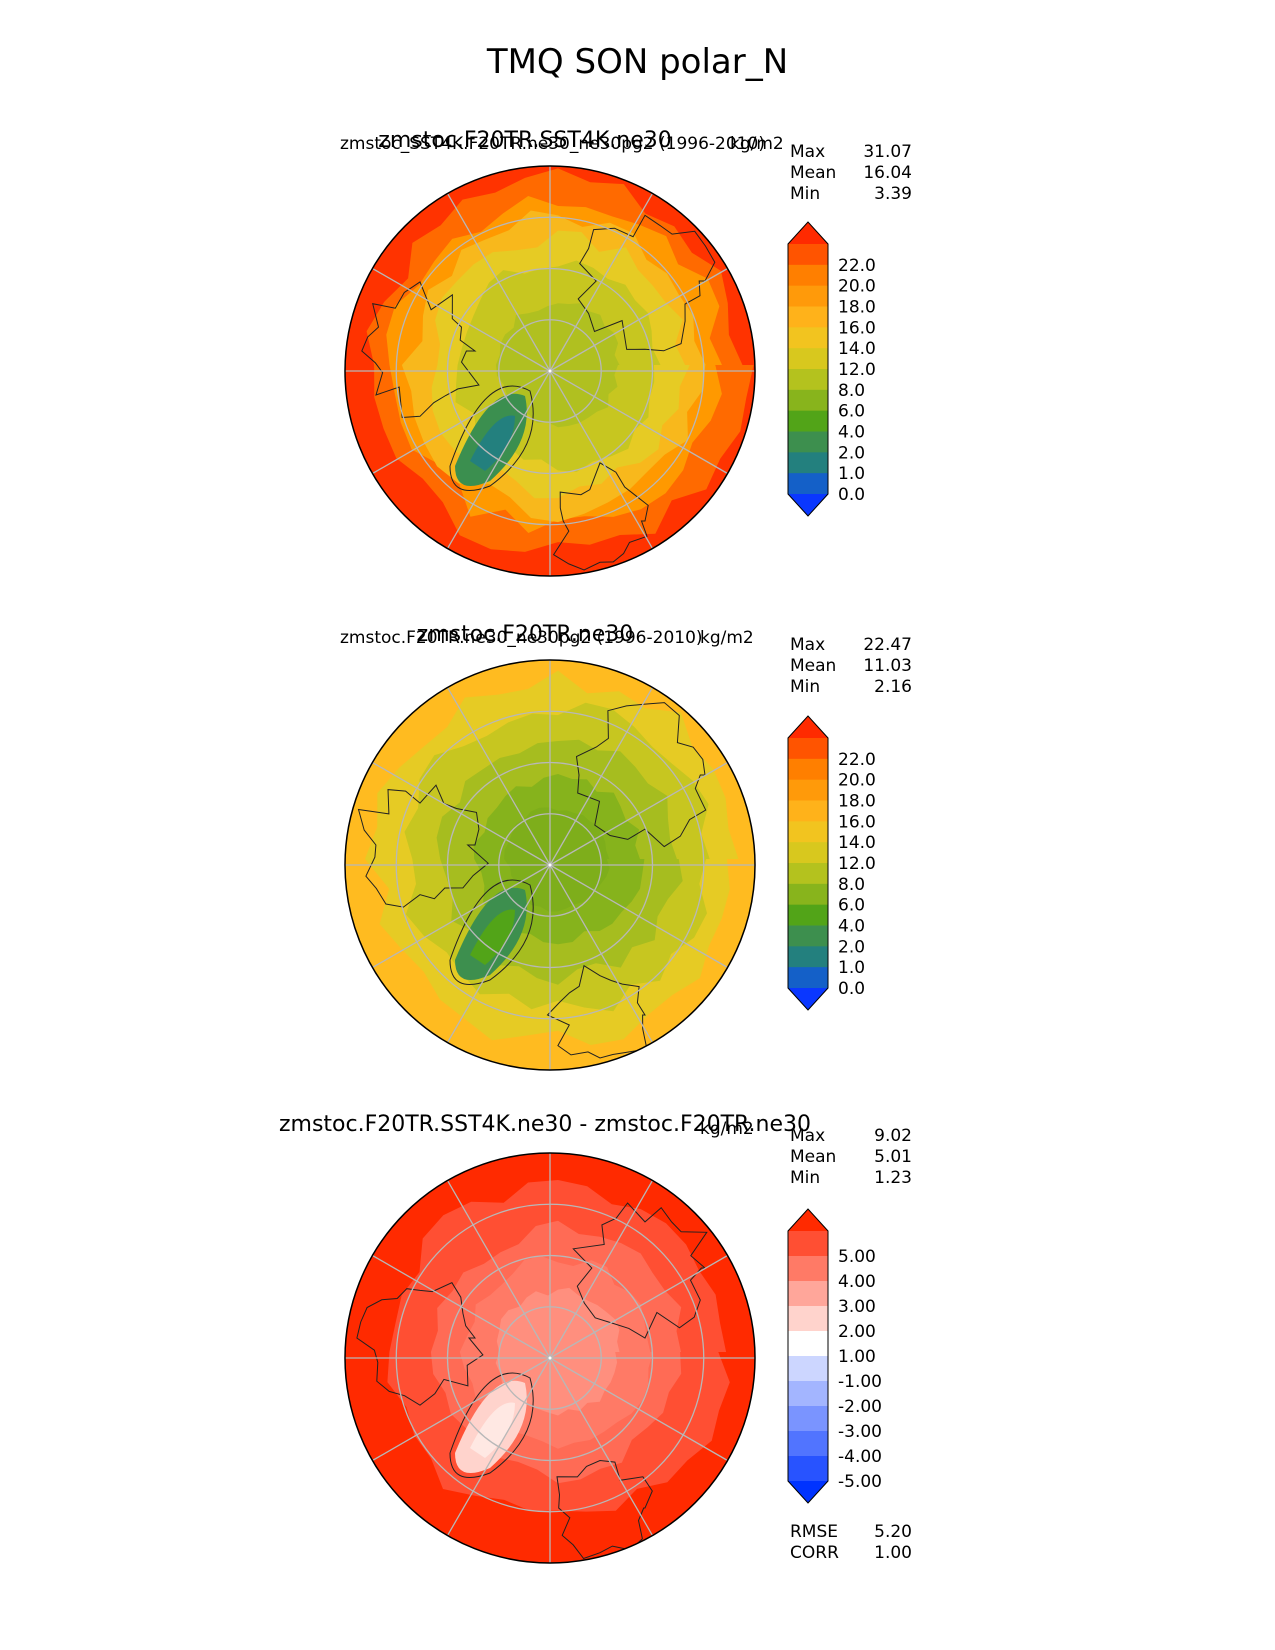 The height and width of the screenshot is (1650, 1275). I want to click on stat-value-max: 22.47, so click(887, 645).